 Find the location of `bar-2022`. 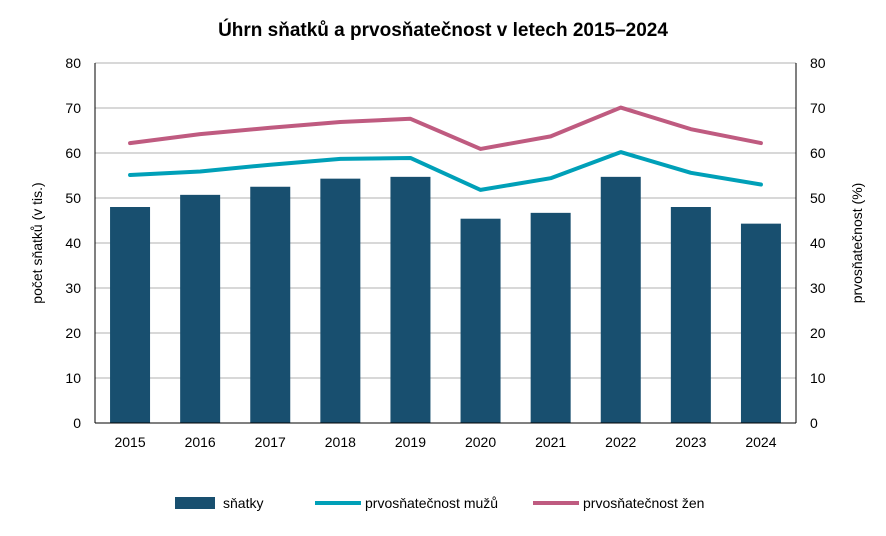

bar-2022 is located at coordinates (621, 300).